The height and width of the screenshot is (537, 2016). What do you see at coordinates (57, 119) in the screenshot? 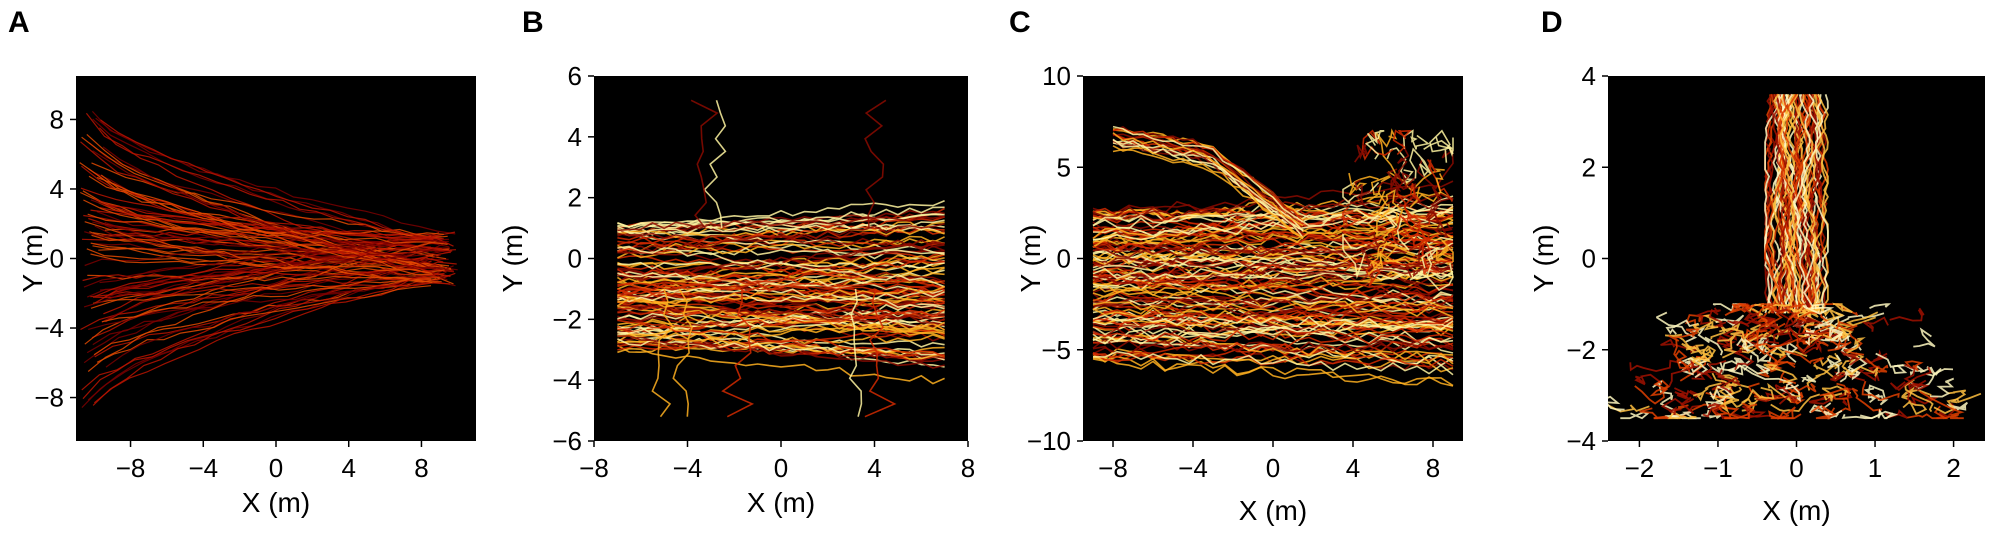
I see `y-tick-label: 8` at bounding box center [57, 119].